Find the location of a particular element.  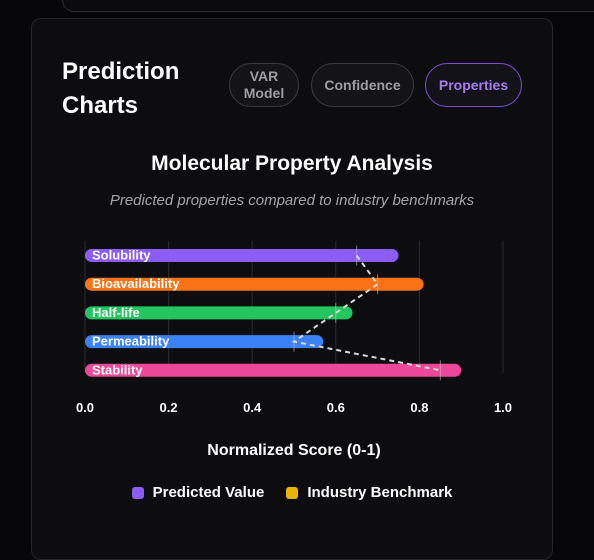

legend-swatch-benchmark is located at coordinates (292, 492).